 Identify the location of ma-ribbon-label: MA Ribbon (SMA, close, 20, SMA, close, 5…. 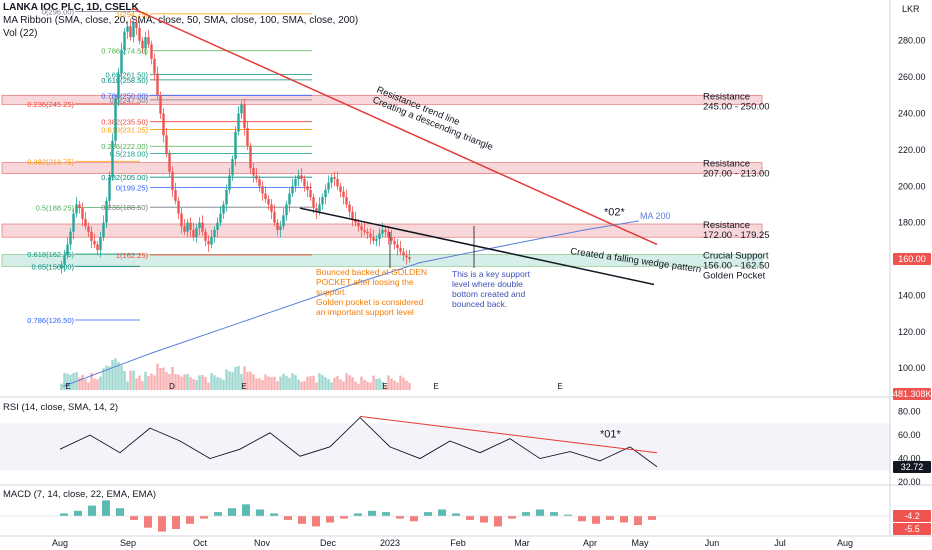
(181, 20).